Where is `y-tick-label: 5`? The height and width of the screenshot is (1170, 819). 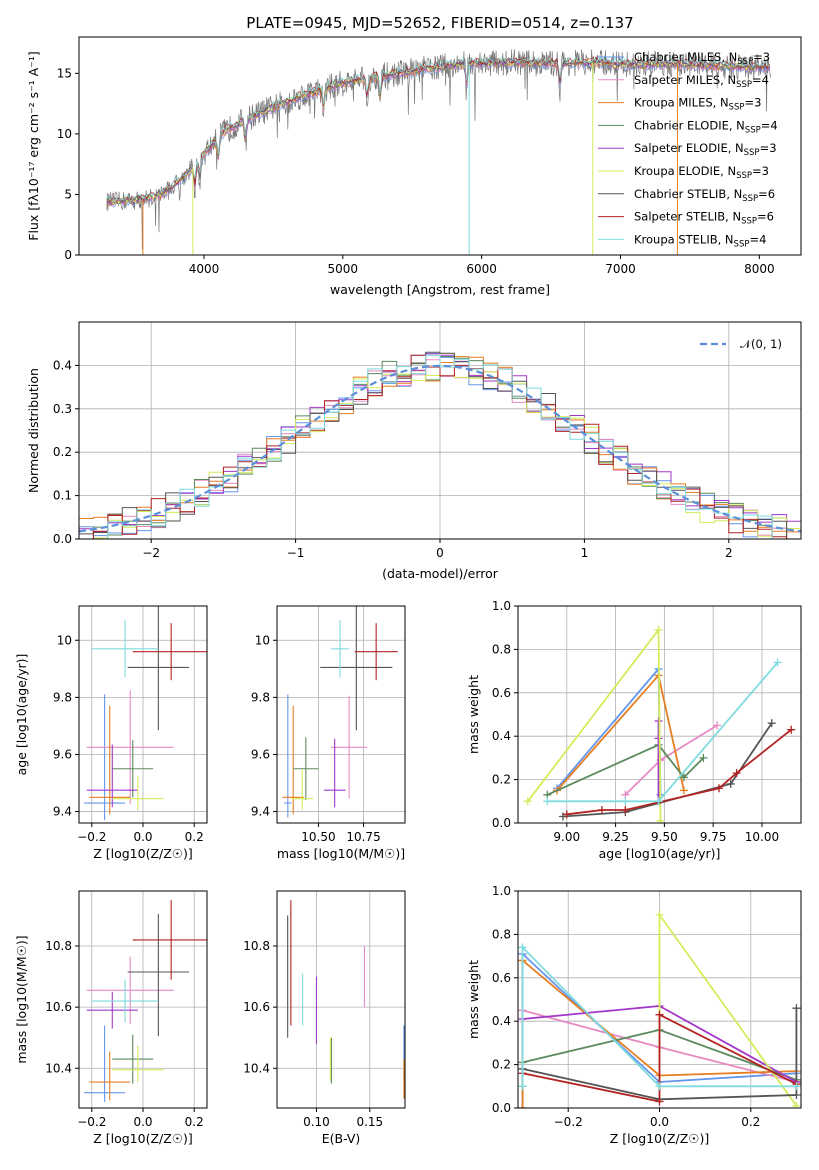
y-tick-label: 5 is located at coordinates (68, 194).